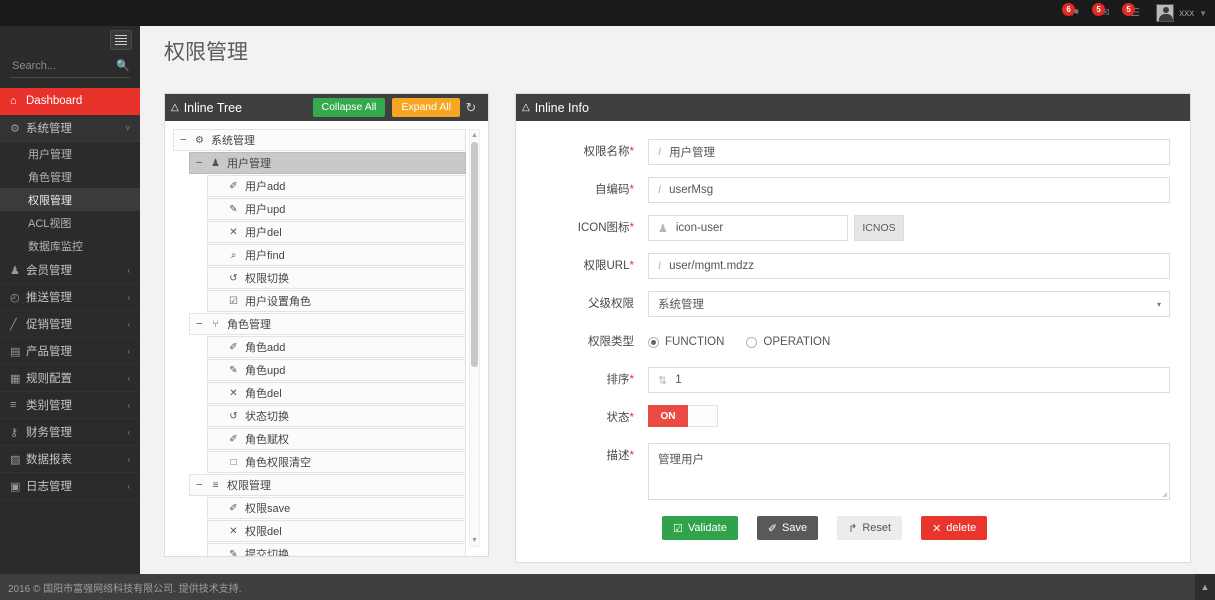  I want to click on tree-node: ✐ 角色add, so click(336, 347).